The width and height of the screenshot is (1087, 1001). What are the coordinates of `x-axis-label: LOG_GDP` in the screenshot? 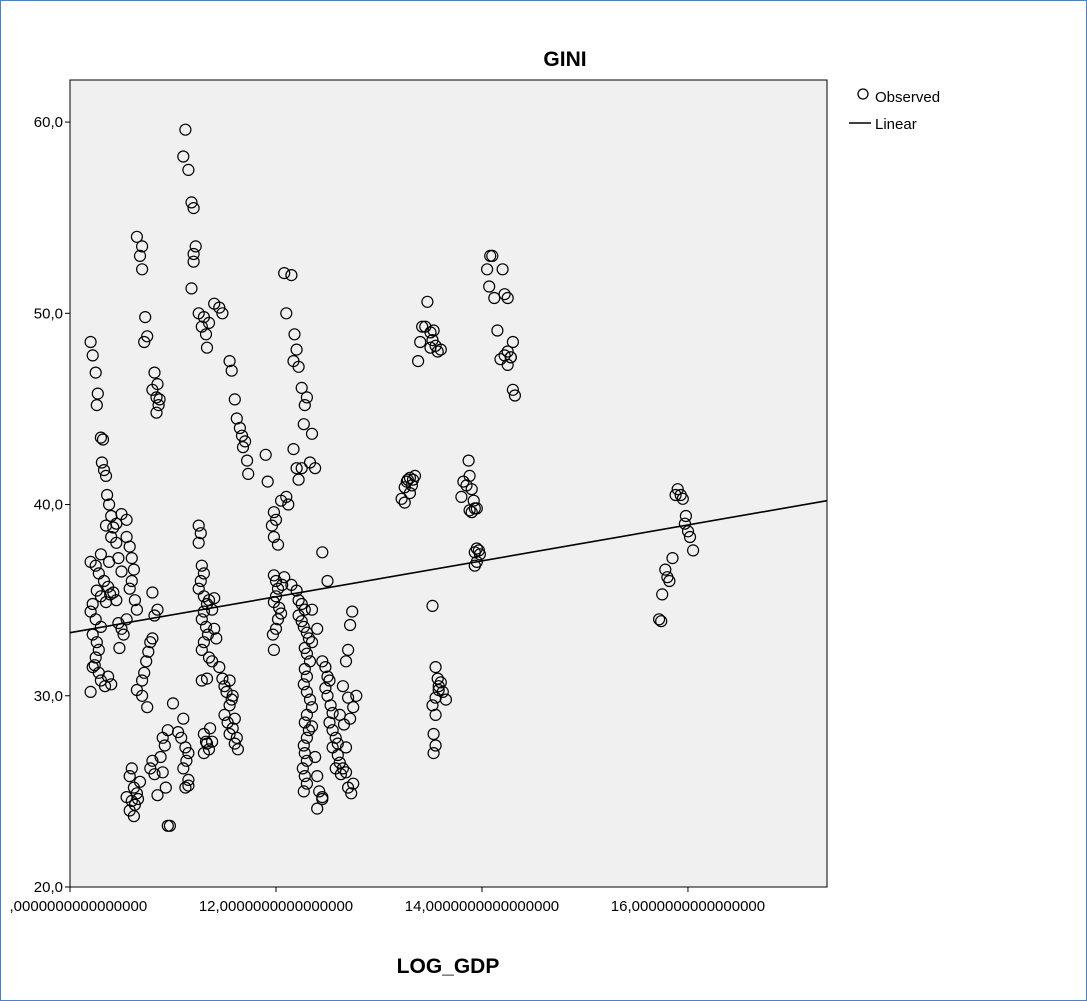 It's located at (448, 966).